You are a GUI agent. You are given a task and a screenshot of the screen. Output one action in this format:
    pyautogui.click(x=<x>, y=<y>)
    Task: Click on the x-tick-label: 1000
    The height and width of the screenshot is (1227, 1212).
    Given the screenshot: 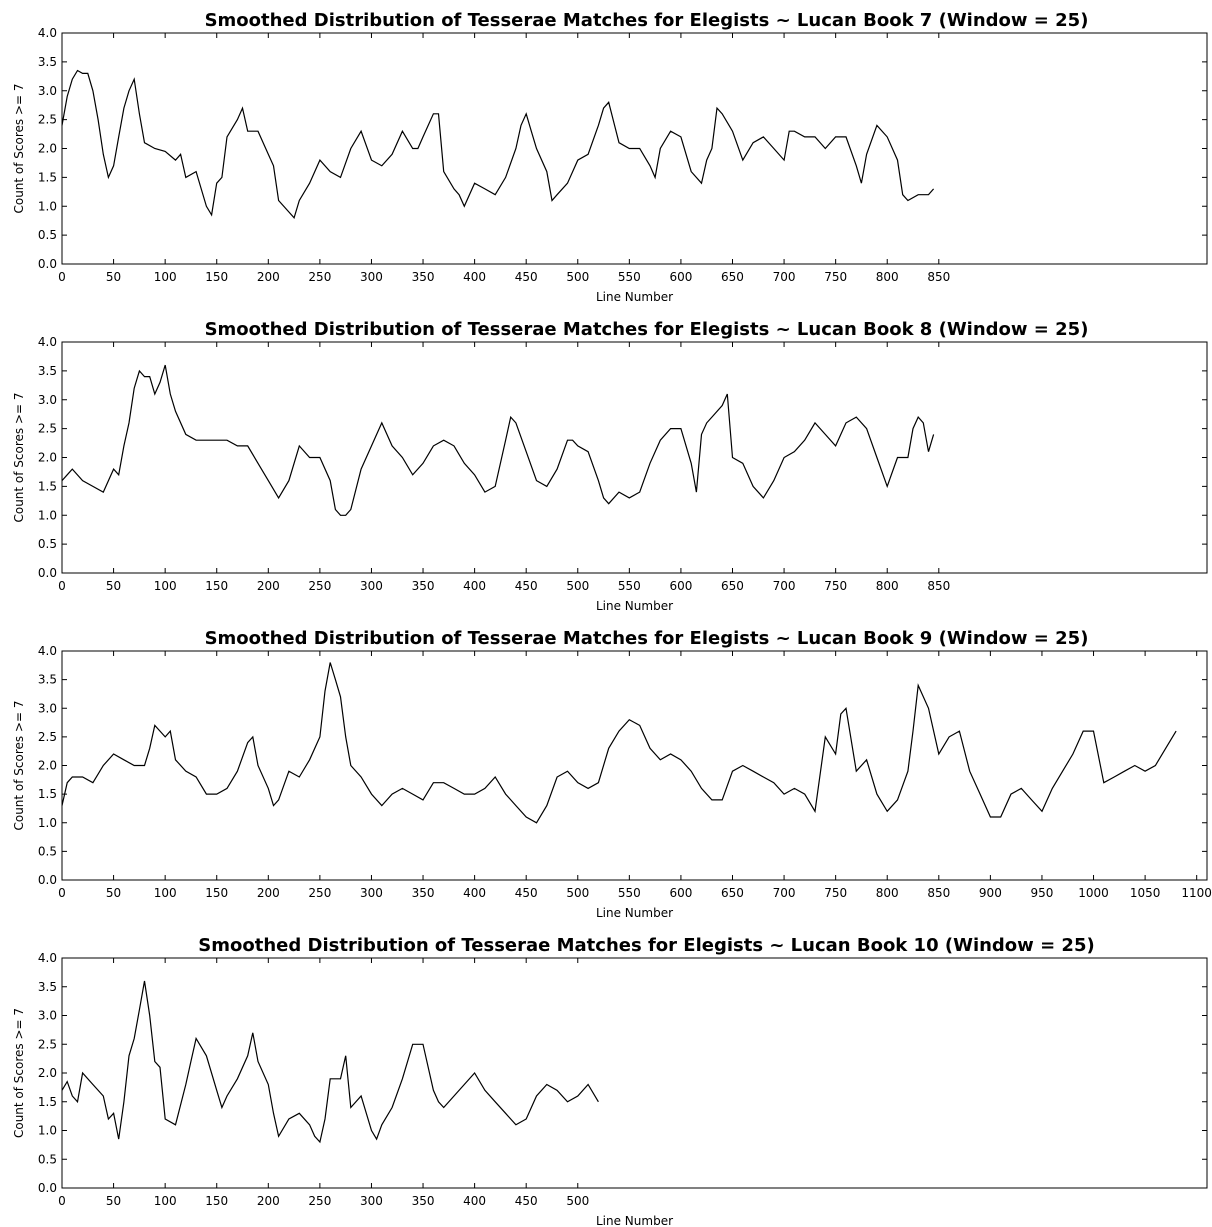 What is the action you would take?
    pyautogui.click(x=1093, y=893)
    